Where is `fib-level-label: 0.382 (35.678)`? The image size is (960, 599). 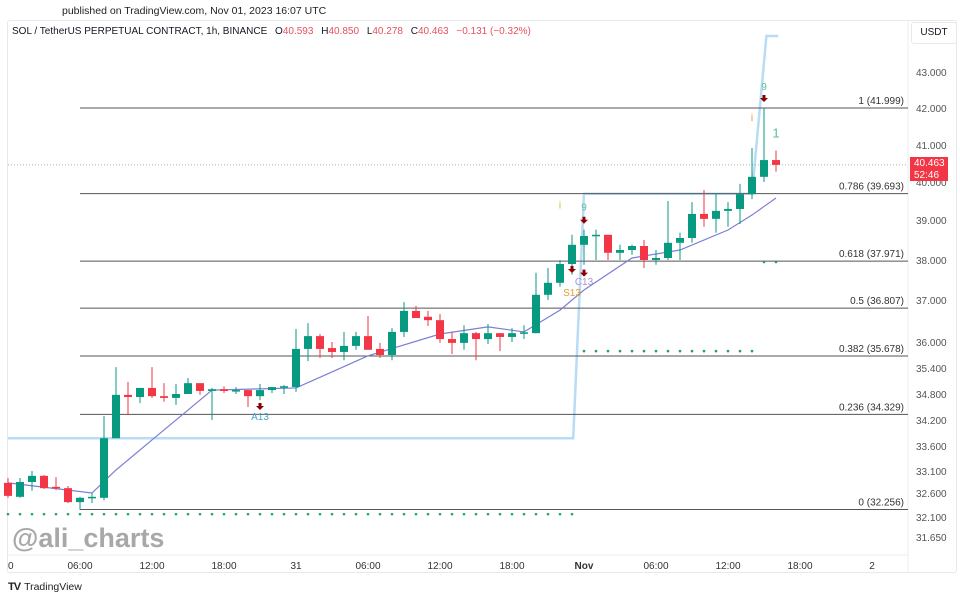 fib-level-label: 0.382 (35.678) is located at coordinates (871, 349).